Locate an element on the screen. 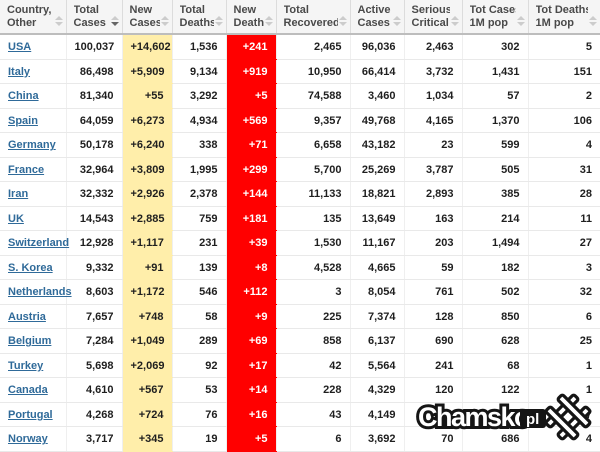  country-link: Norway is located at coordinates (28, 439).